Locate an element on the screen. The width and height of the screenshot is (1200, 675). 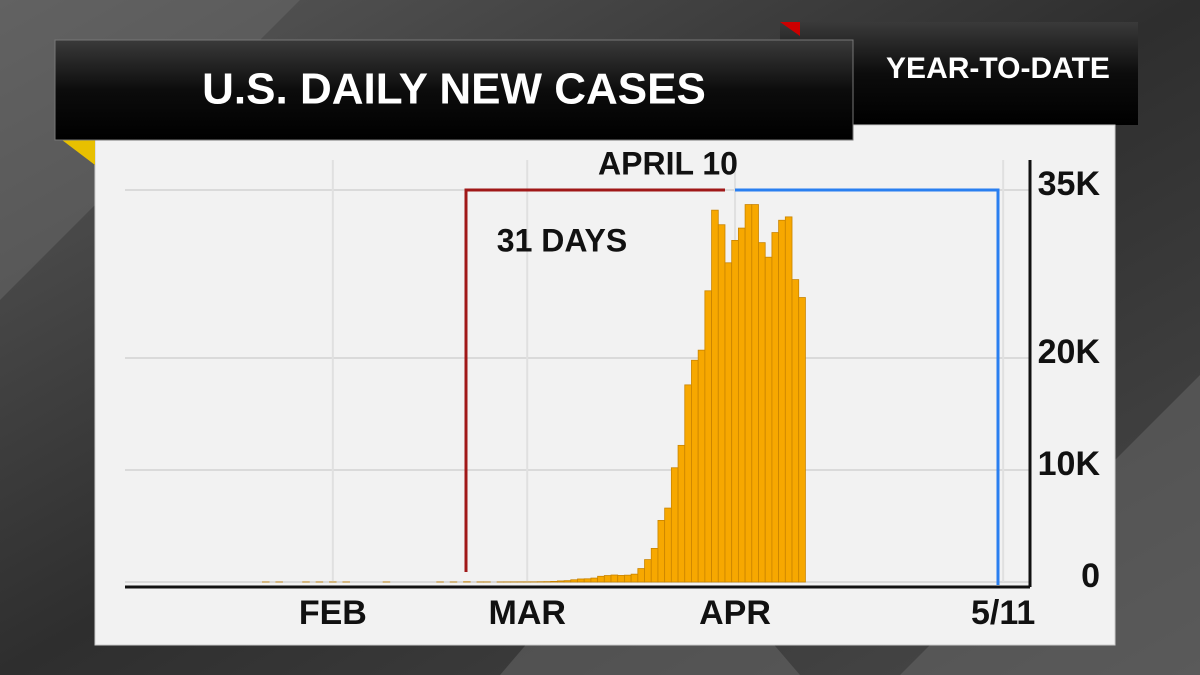
y-tick-label: 10K is located at coordinates (1069, 464).